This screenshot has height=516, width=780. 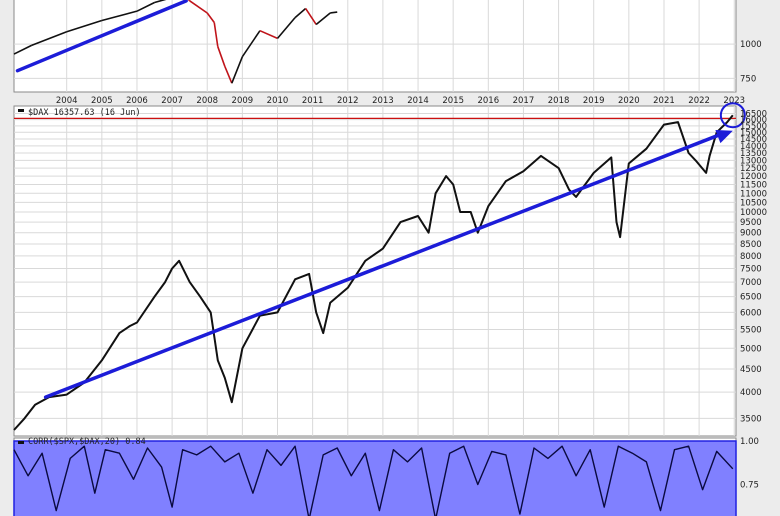 What do you see at coordinates (751, 257) in the screenshot?
I see `dax-y-tick-label: 8000` at bounding box center [751, 257].